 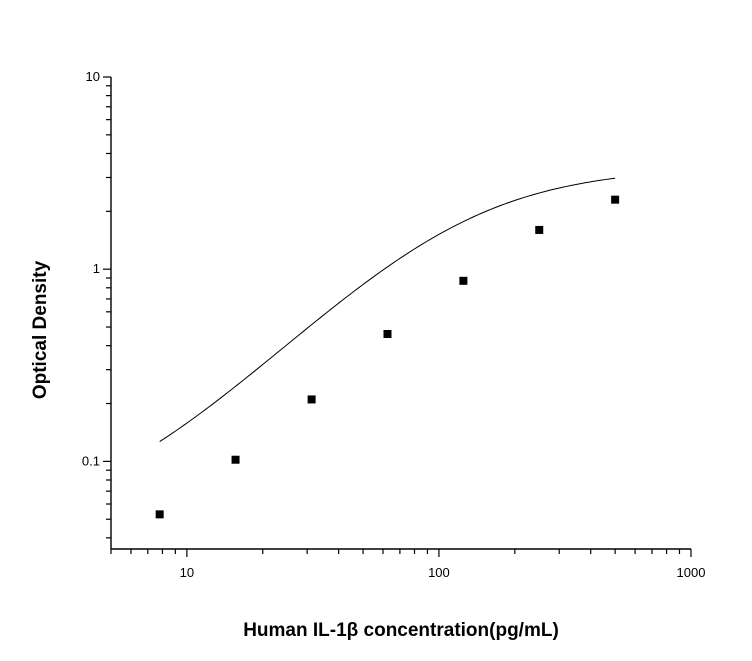 What do you see at coordinates (439, 572) in the screenshot?
I see `x-tick-label: 100` at bounding box center [439, 572].